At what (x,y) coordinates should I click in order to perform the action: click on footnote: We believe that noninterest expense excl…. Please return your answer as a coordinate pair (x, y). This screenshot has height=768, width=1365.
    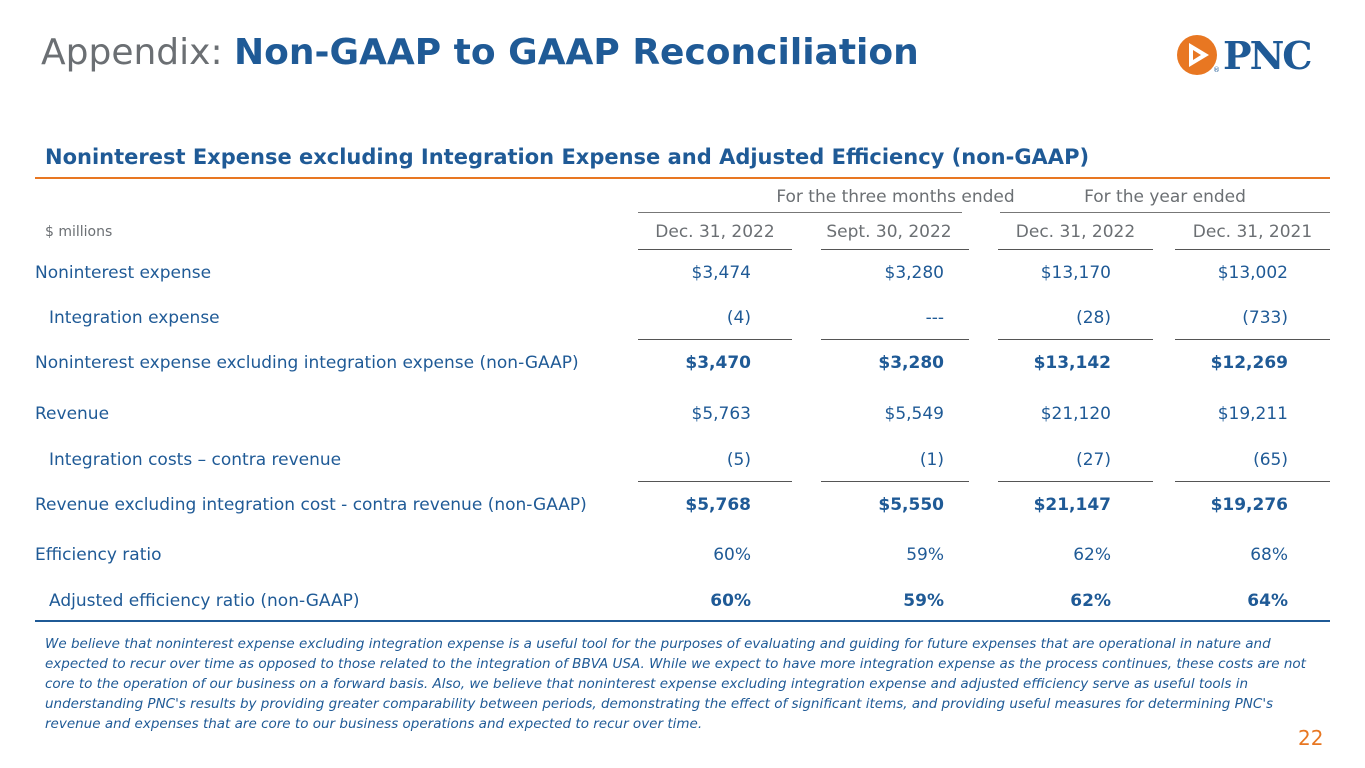
    Looking at the image, I should click on (675, 684).